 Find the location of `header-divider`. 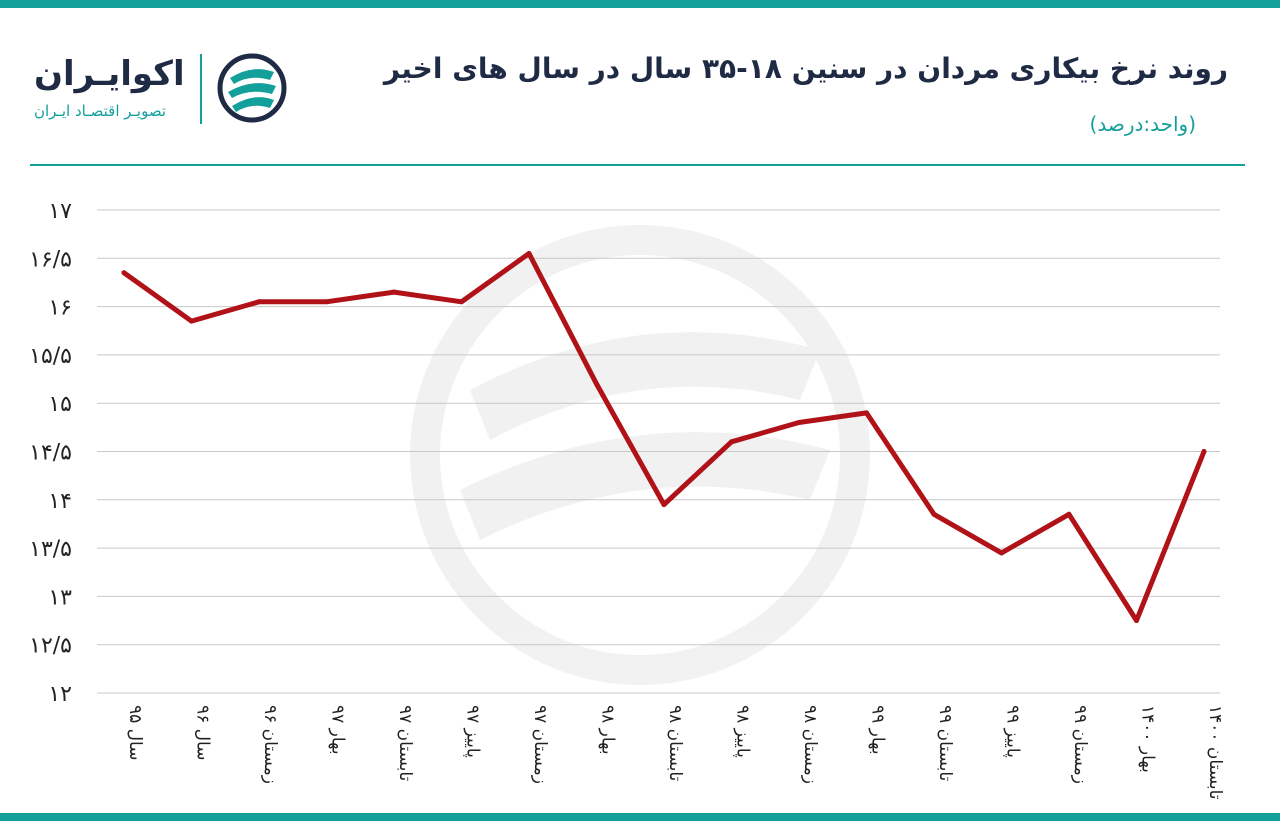

header-divider is located at coordinates (637, 165).